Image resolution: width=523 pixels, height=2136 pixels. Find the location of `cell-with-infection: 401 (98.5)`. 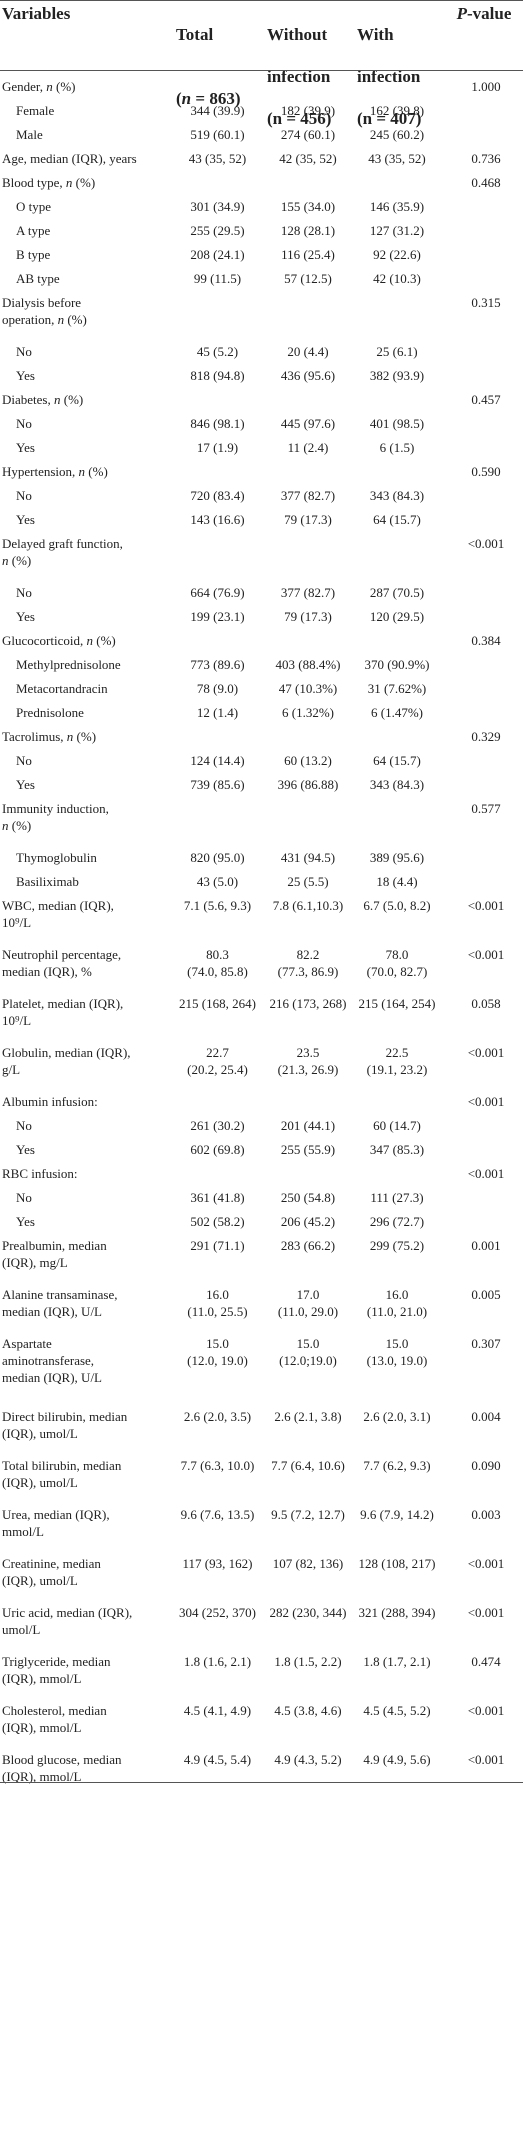

cell-with-infection: 401 (98.5) is located at coordinates (397, 423).